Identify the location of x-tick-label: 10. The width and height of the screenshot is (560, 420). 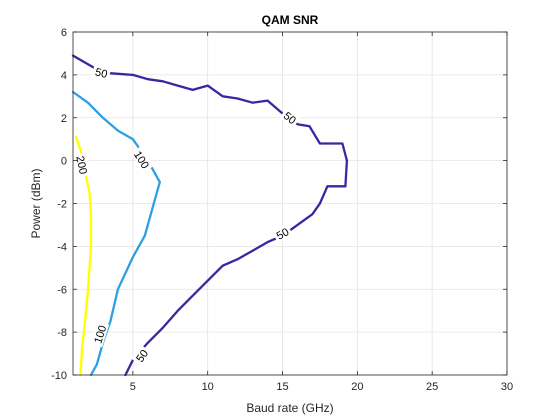
(208, 387).